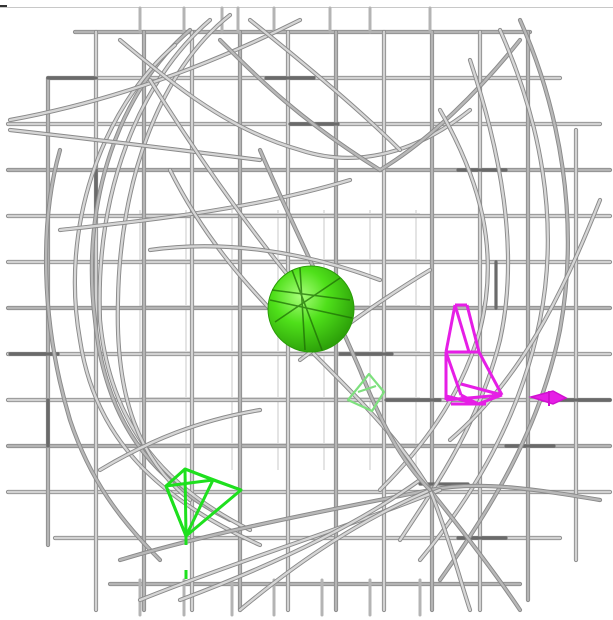 The height and width of the screenshot is (620, 613). I want to click on green-camera-frustum-icon, so click(203, 506).